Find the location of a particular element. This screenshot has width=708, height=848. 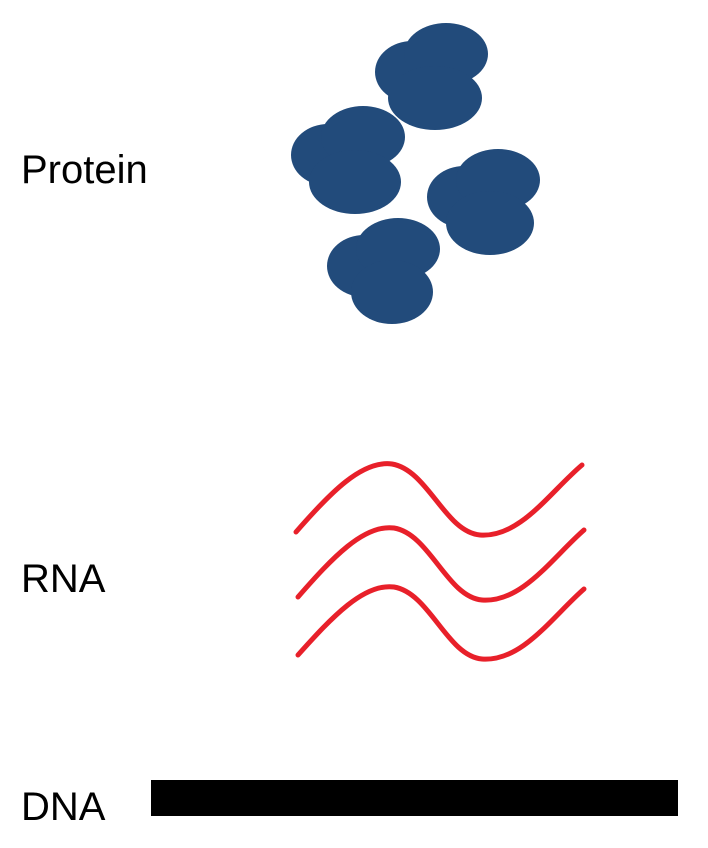

rna-strand-icon is located at coordinates (440, 561).